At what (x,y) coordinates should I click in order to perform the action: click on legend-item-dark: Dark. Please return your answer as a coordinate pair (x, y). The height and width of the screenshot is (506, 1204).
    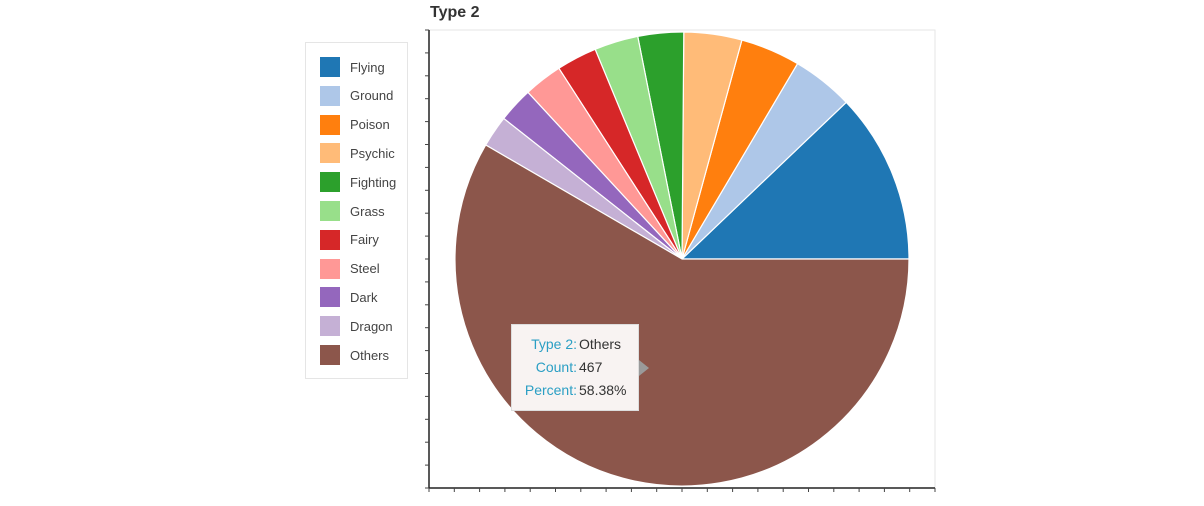
    Looking at the image, I should click on (349, 297).